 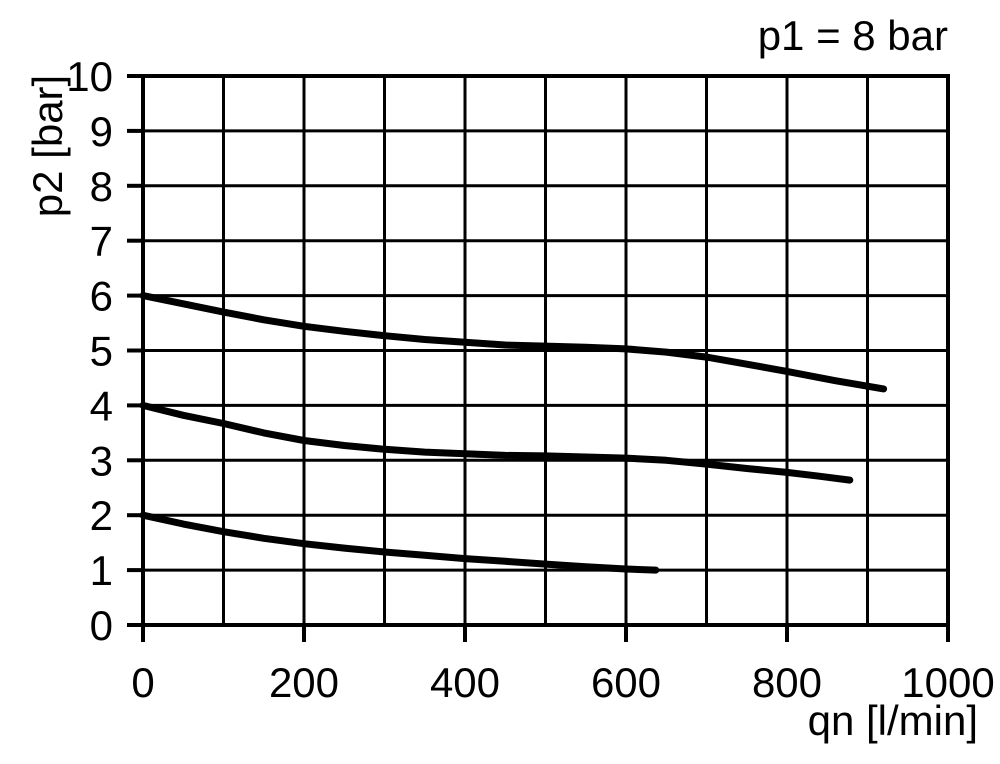 What do you see at coordinates (101, 351) in the screenshot?
I see `y-tick-label: 5` at bounding box center [101, 351].